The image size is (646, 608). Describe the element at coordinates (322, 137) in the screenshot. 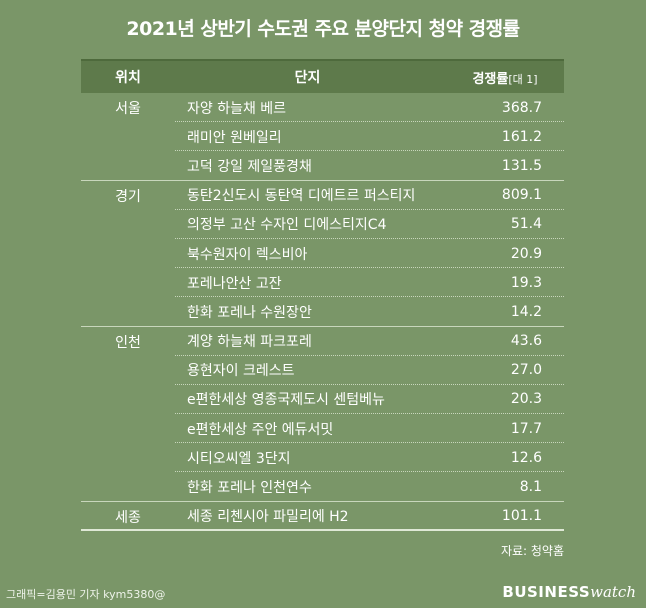

I see `table-row: 래미안 원베일리 161.2` at that location.